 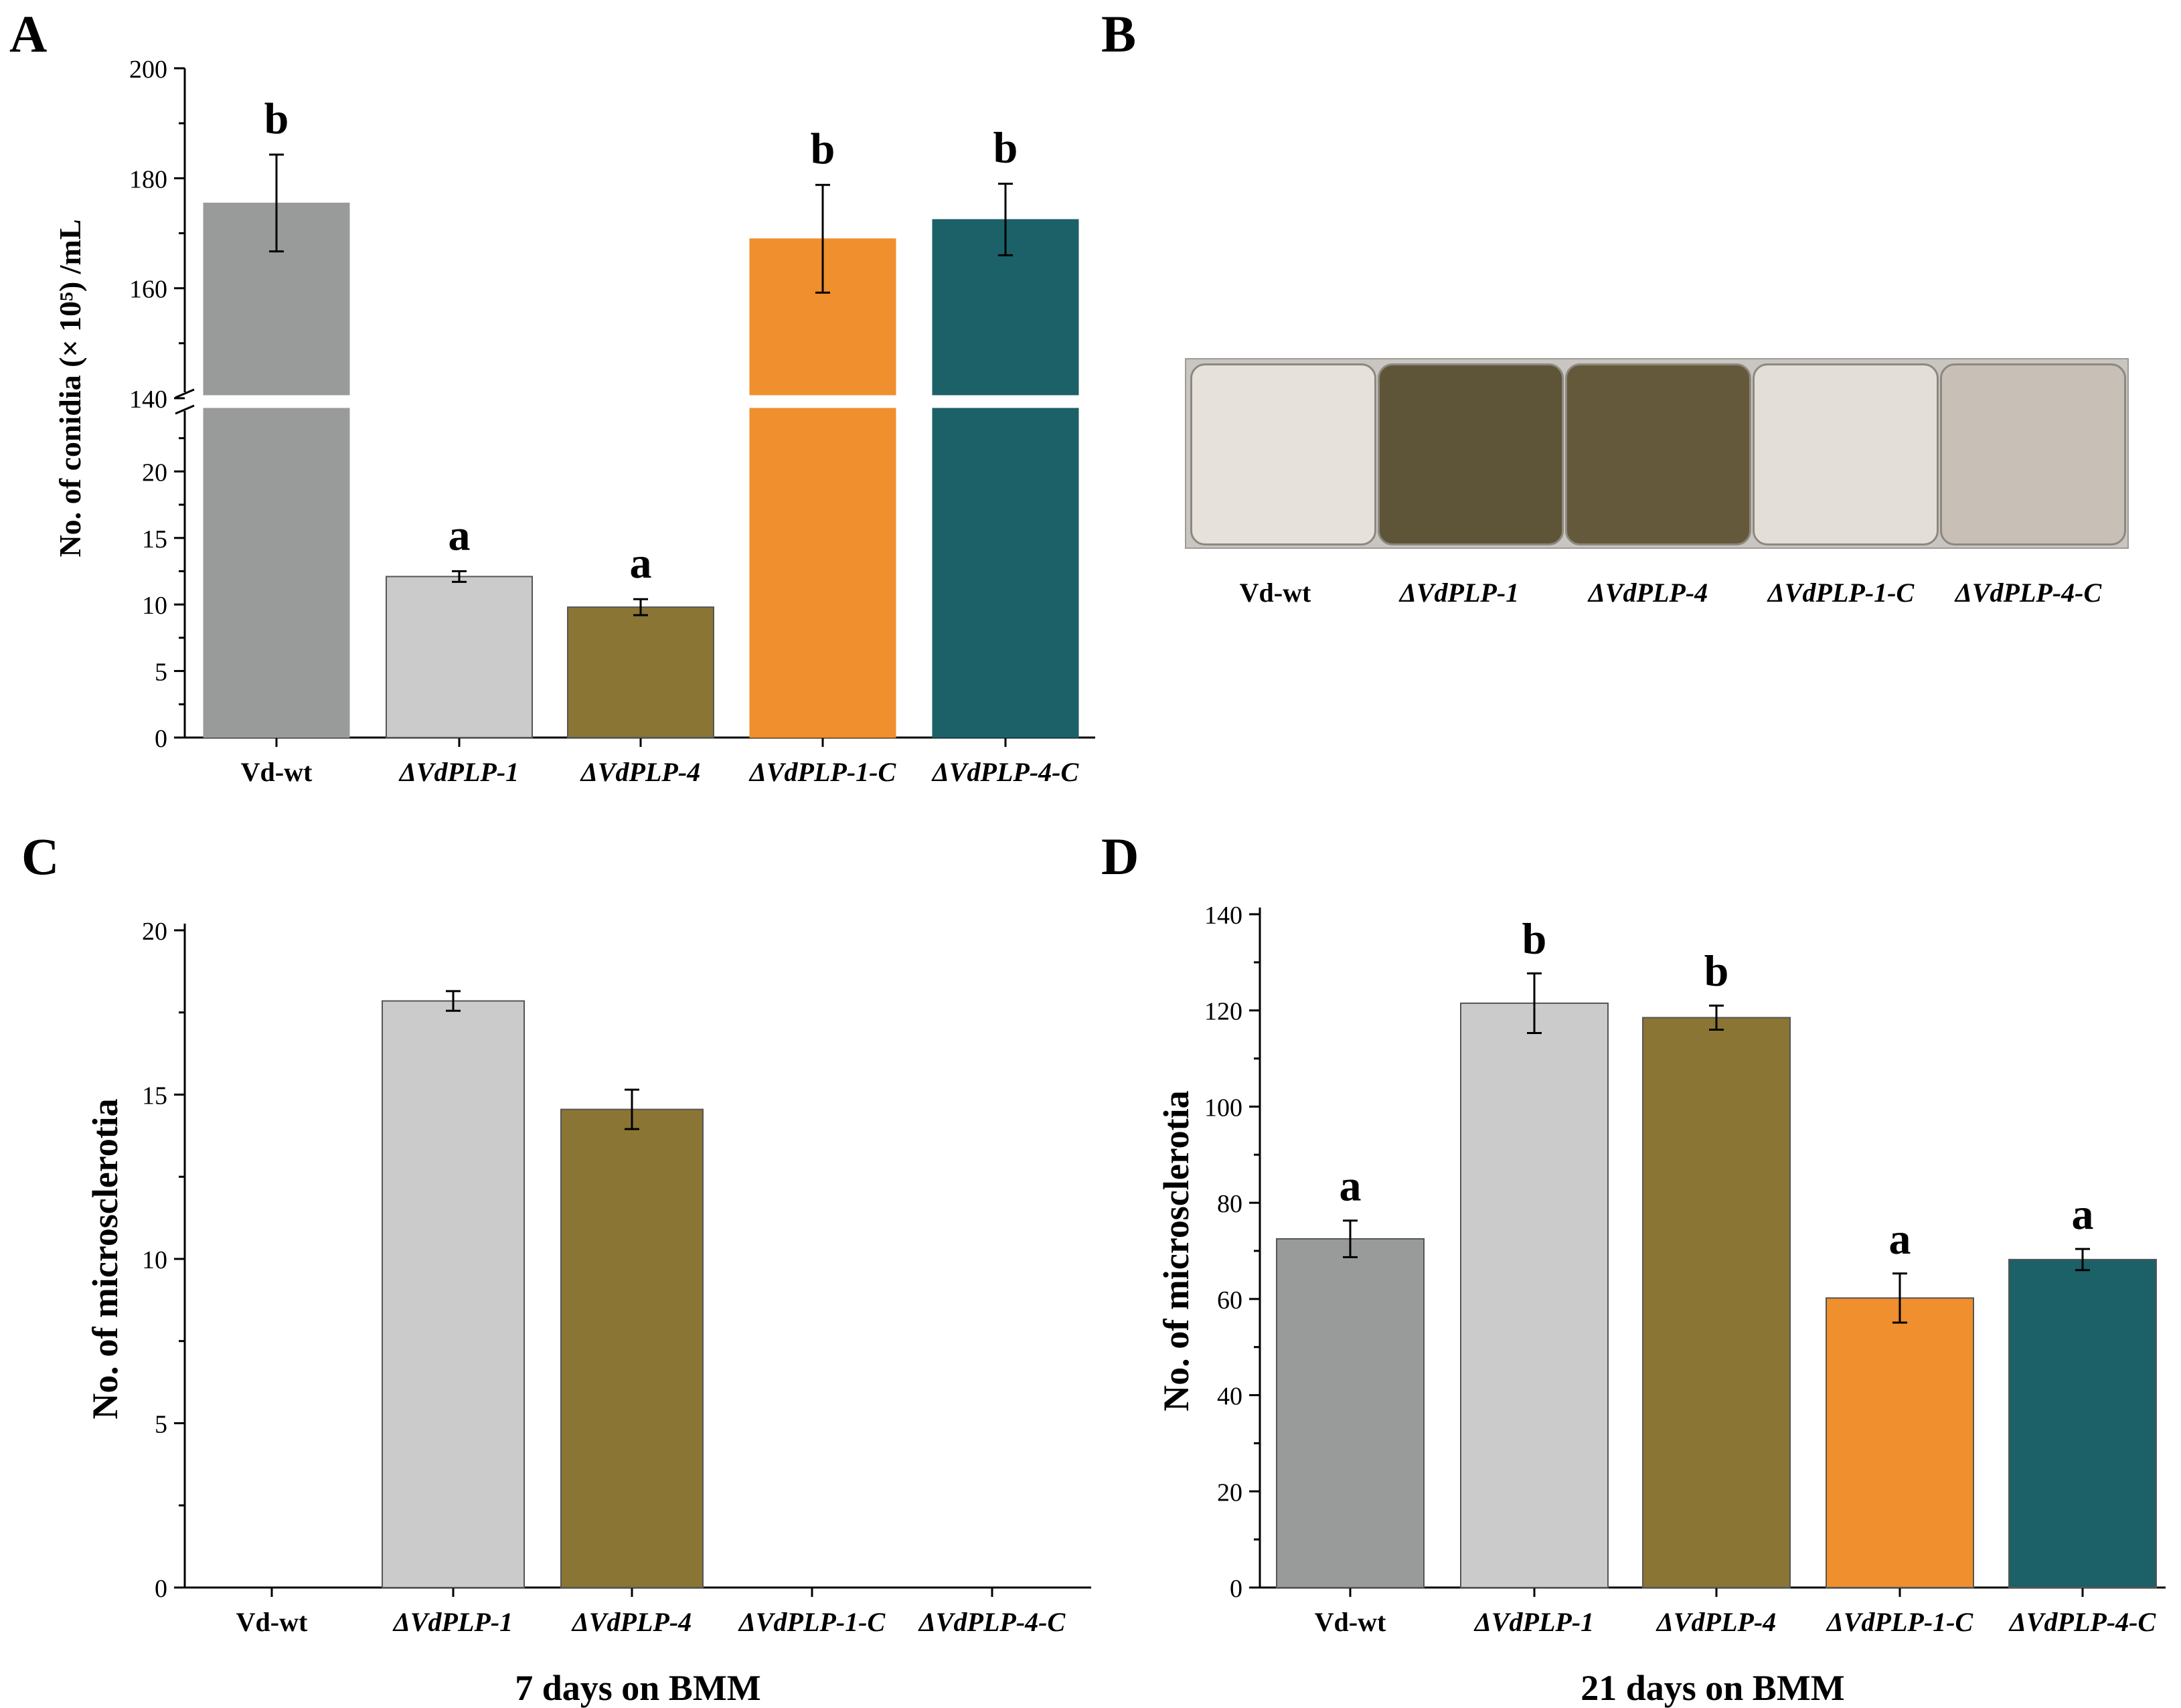 What do you see at coordinates (2029, 593) in the screenshot?
I see `plate-label-vdplp-4-c: ΔVdPLP-4-C` at bounding box center [2029, 593].